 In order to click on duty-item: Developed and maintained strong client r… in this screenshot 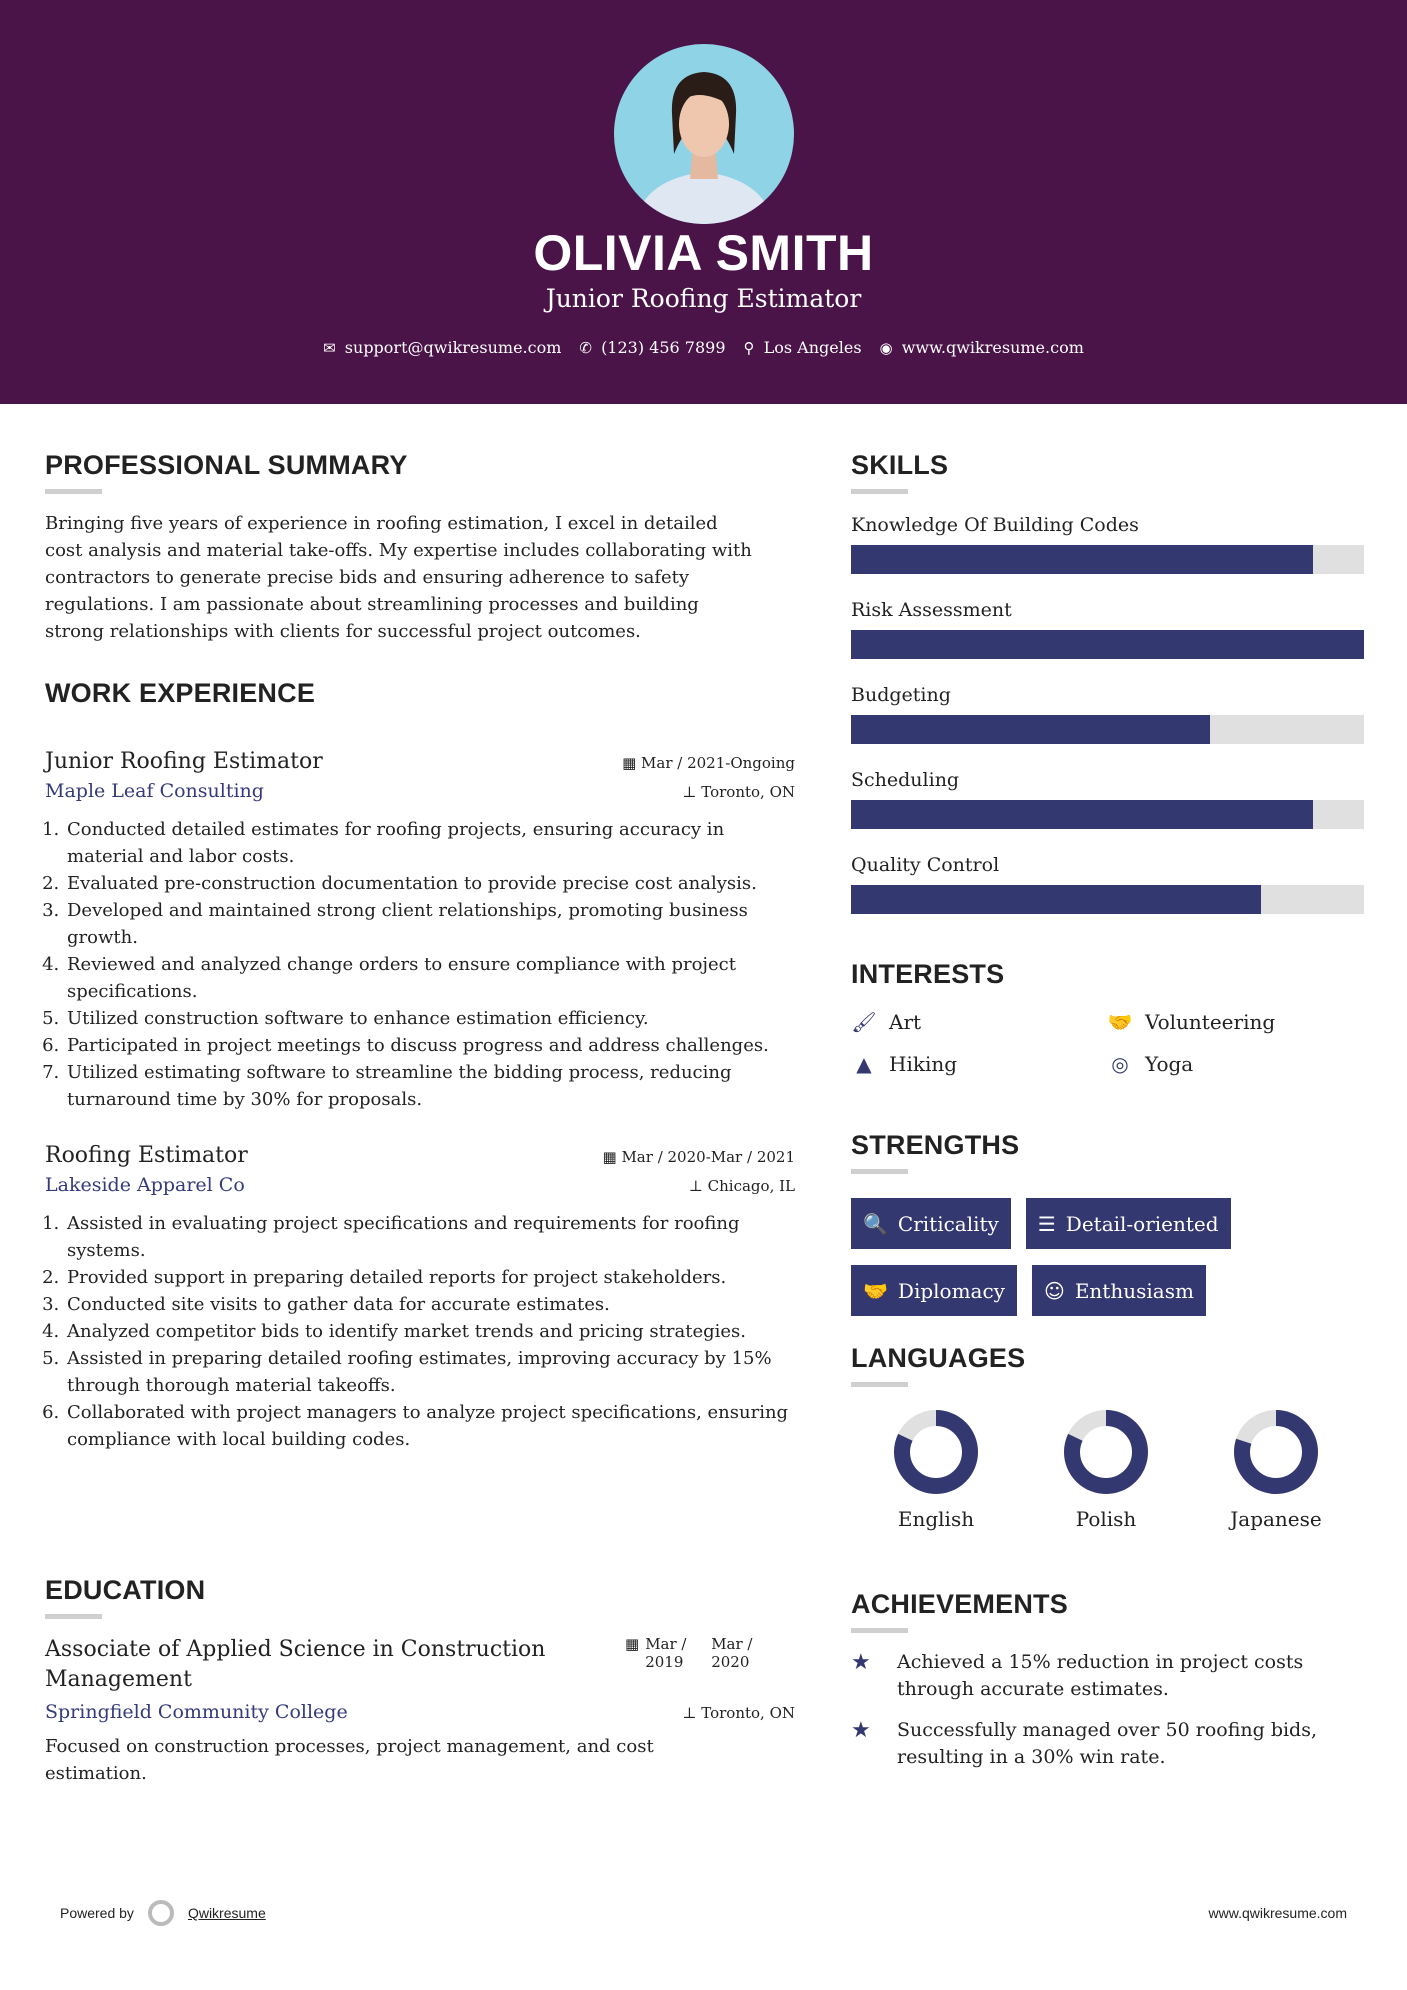, I will do `click(430, 924)`.